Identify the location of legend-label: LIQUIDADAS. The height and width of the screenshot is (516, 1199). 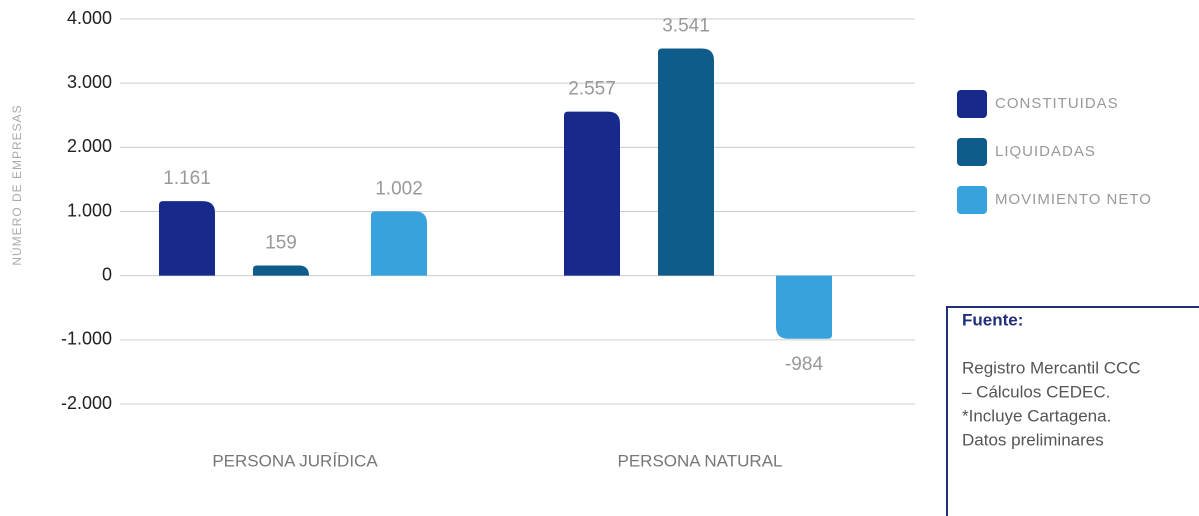
(1045, 151).